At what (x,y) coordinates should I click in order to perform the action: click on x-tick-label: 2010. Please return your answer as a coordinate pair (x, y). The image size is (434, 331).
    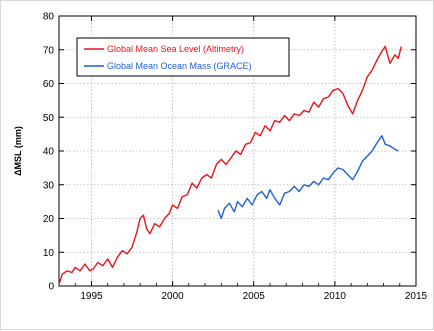
    Looking at the image, I should click on (335, 296).